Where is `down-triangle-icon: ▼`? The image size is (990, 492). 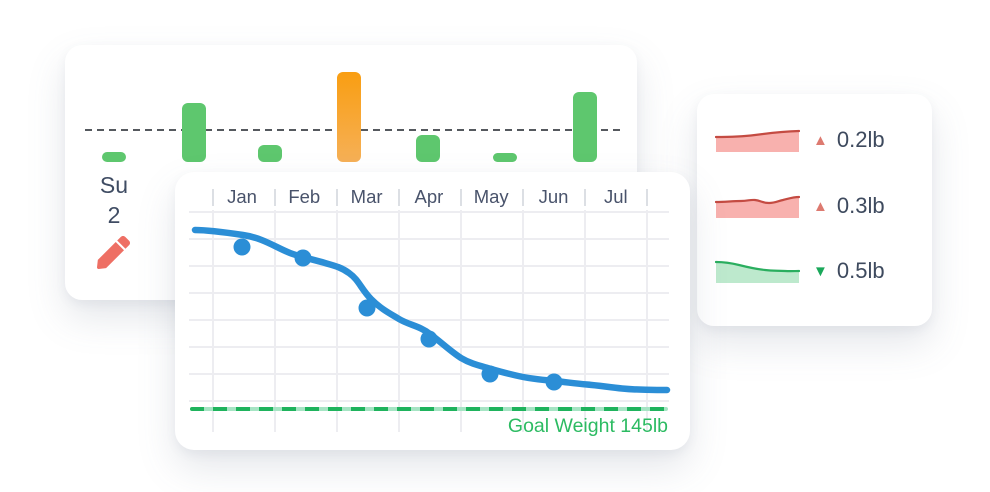
down-triangle-icon: ▼ is located at coordinates (820, 271).